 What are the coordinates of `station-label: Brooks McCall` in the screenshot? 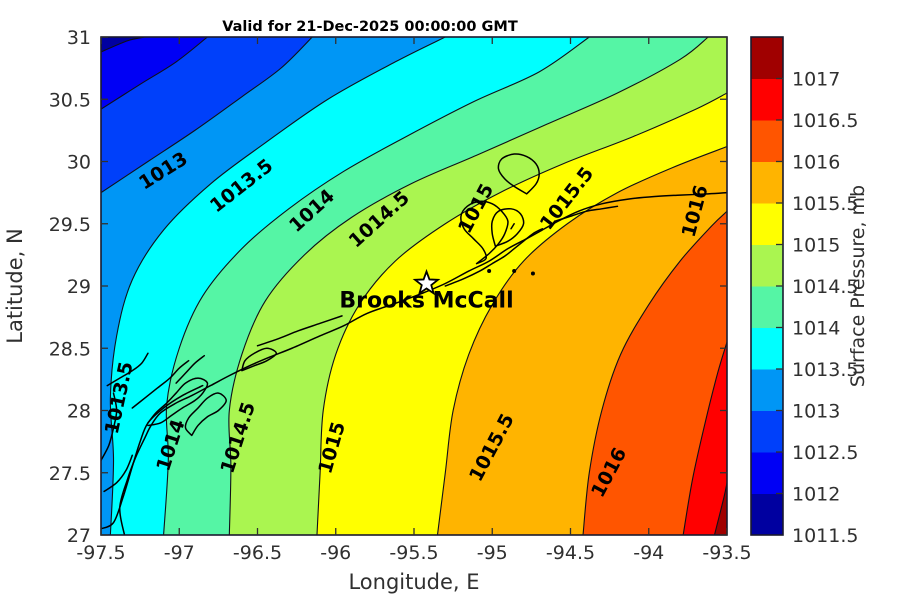 It's located at (426, 301).